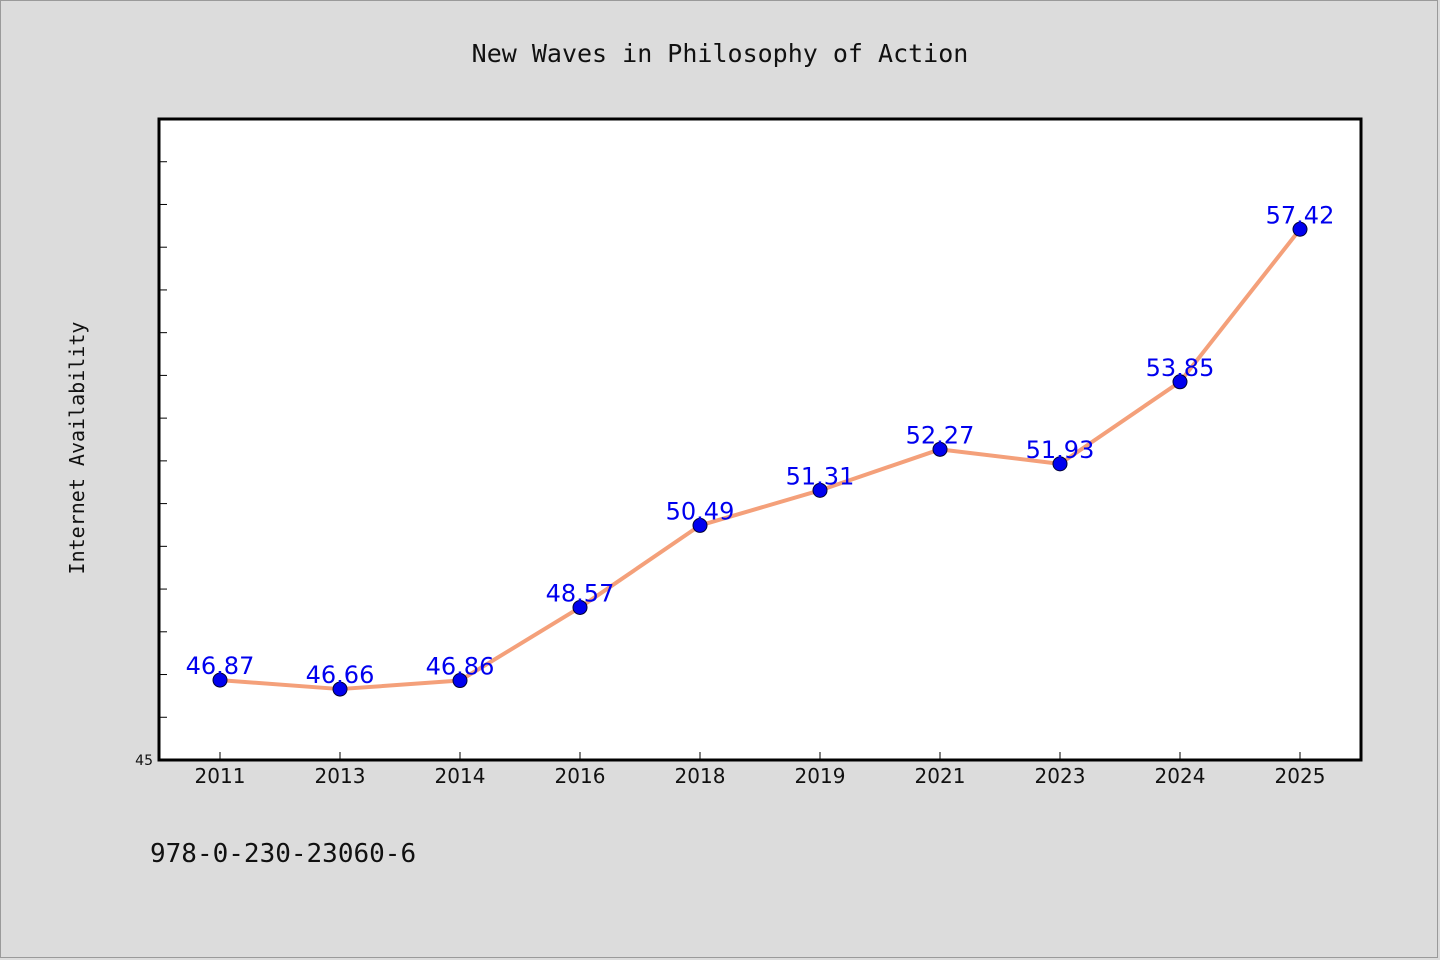 The image size is (1440, 960). I want to click on data-label: 57.42, so click(1300, 215).